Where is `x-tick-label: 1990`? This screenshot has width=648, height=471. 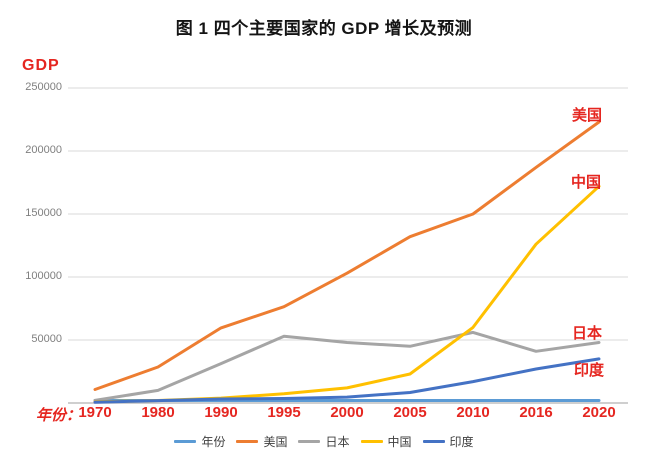 x-tick-label: 1990 is located at coordinates (221, 412).